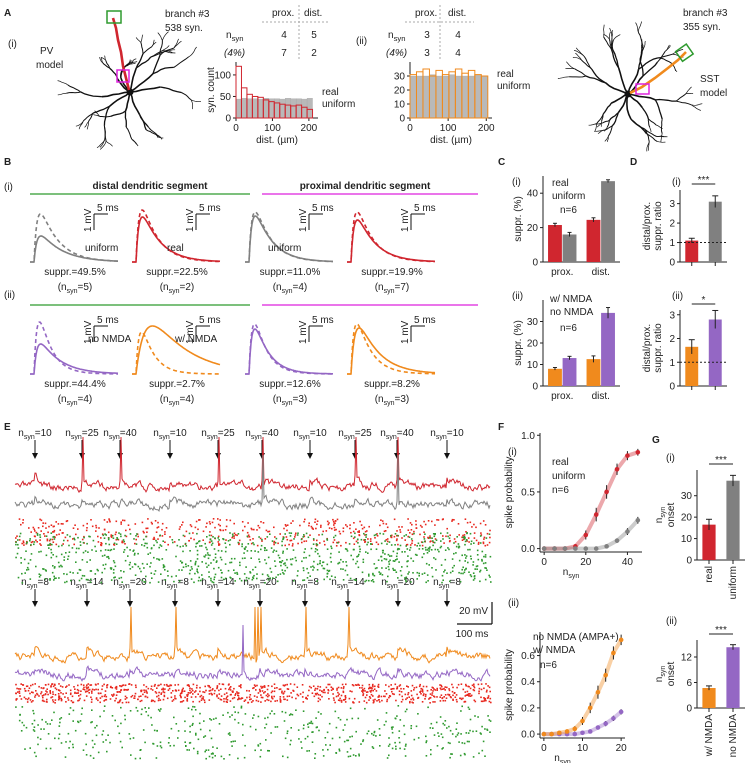 The height and width of the screenshot is (763, 748). I want to click on label: 4, so click(458, 53).